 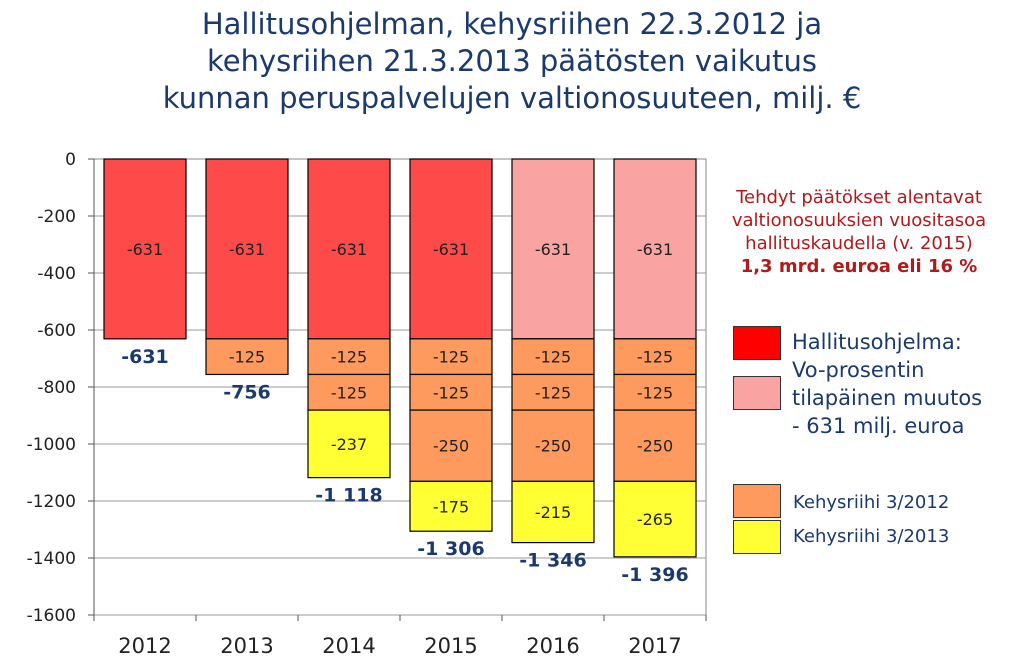 I want to click on y-tick-label: -200, so click(x=56, y=217).